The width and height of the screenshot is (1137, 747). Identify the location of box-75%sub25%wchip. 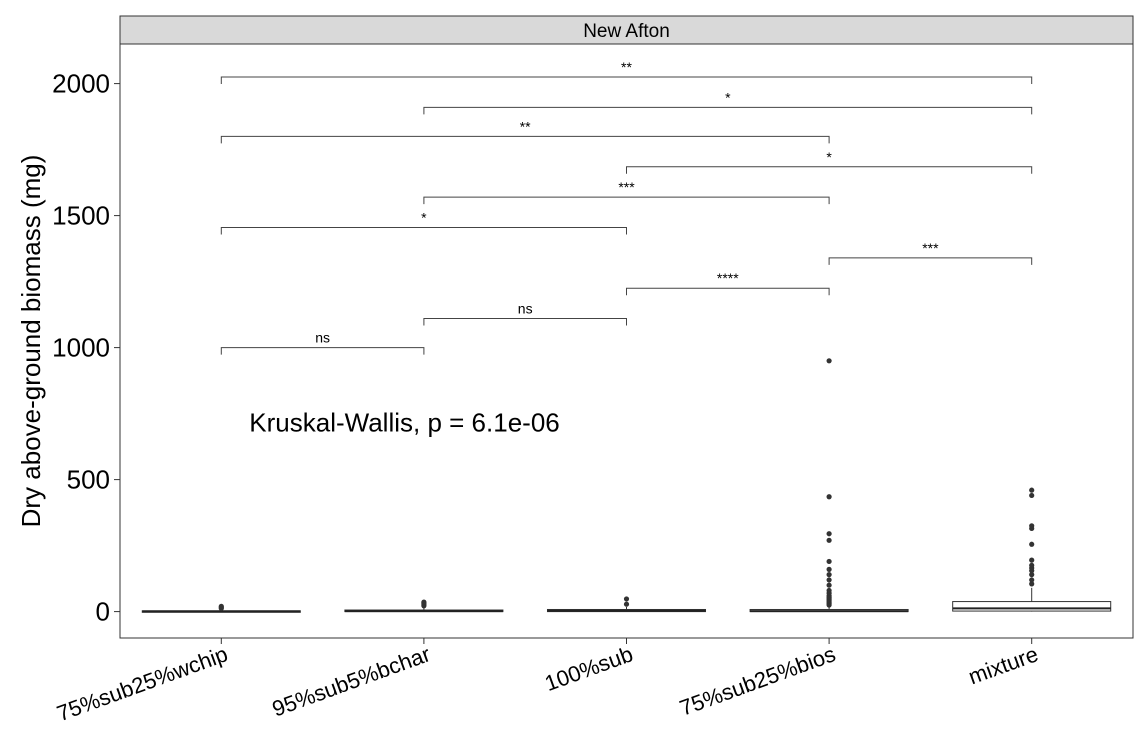
(221, 608).